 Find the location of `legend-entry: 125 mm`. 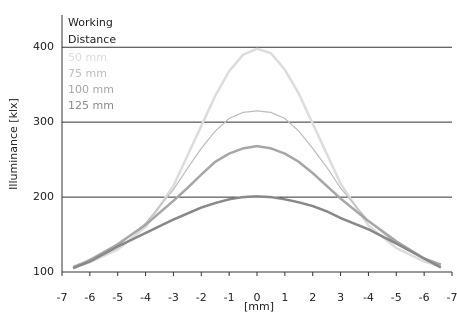

legend-entry: 125 mm is located at coordinates (91, 105).